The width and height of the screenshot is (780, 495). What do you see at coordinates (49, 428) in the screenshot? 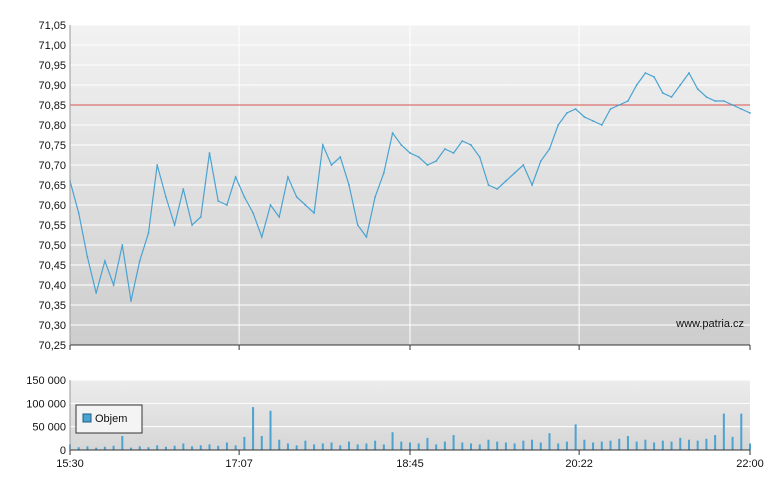
I see `volume-y-tick-label: 50 000` at bounding box center [49, 428].